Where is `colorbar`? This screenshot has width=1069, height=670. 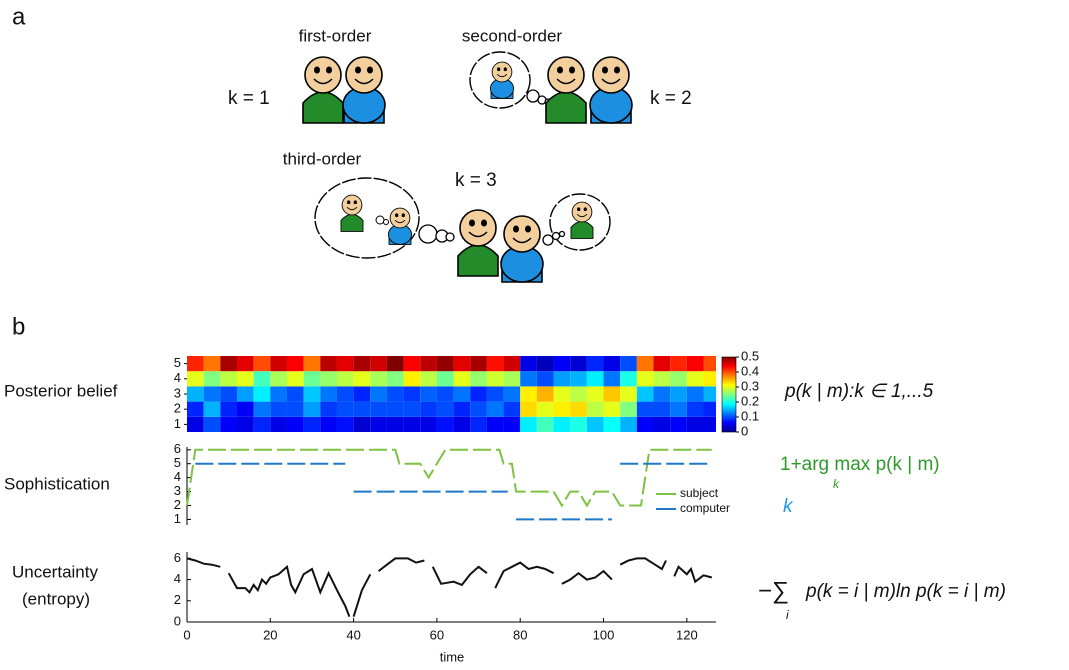 colorbar is located at coordinates (729, 394).